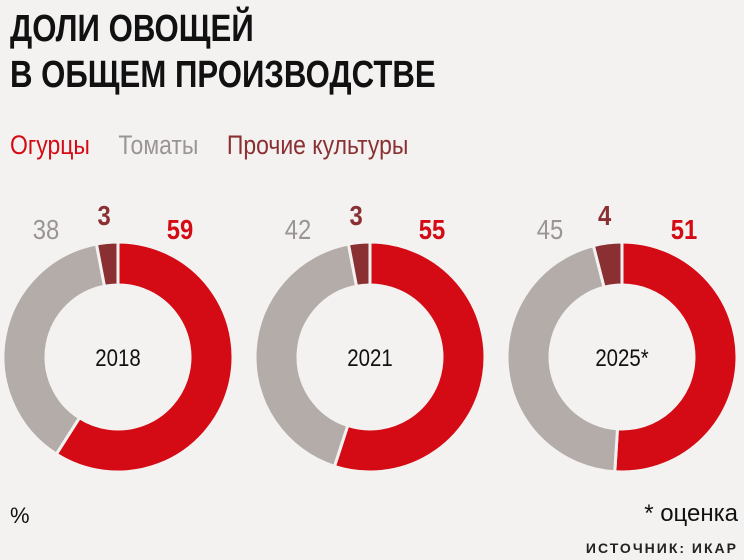  Describe the element at coordinates (562, 358) in the screenshot. I see `donut-segment-2025*-1` at that location.